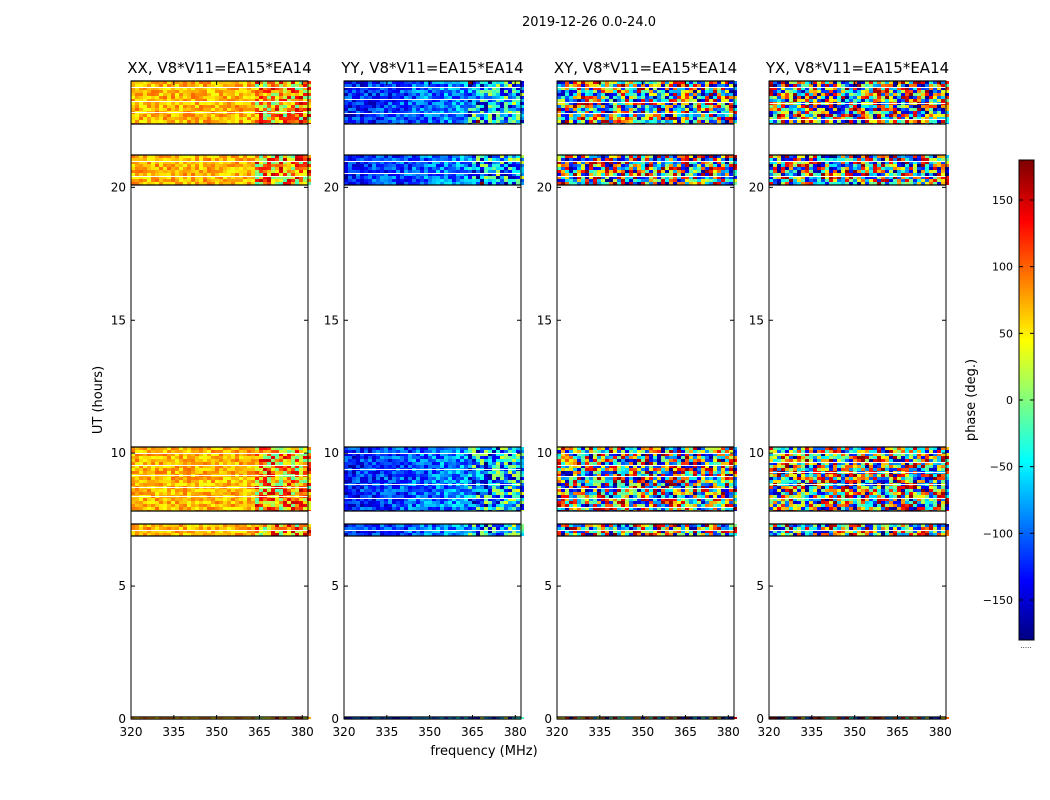 Image resolution: width=1050 pixels, height=800 pixels. Describe the element at coordinates (998, 600) in the screenshot. I see `colorbar-tick-label: −150` at that location.